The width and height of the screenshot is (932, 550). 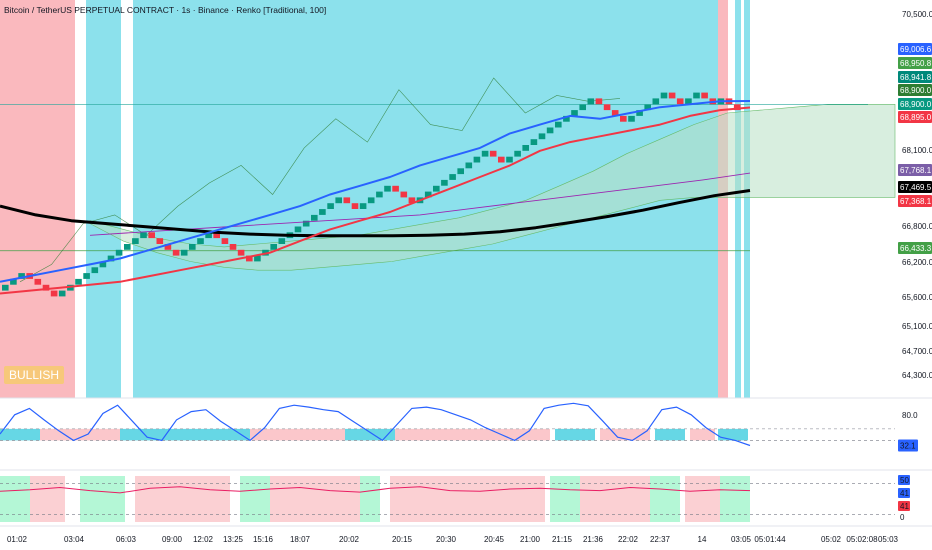 I want to click on bullish-badge: BULLISH, so click(x=34, y=375).